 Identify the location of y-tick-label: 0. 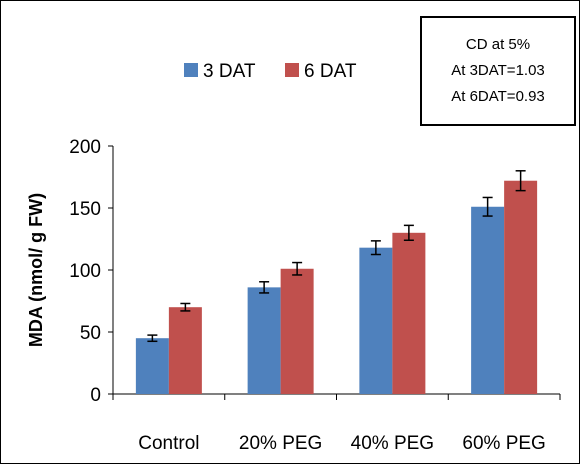
(95, 395).